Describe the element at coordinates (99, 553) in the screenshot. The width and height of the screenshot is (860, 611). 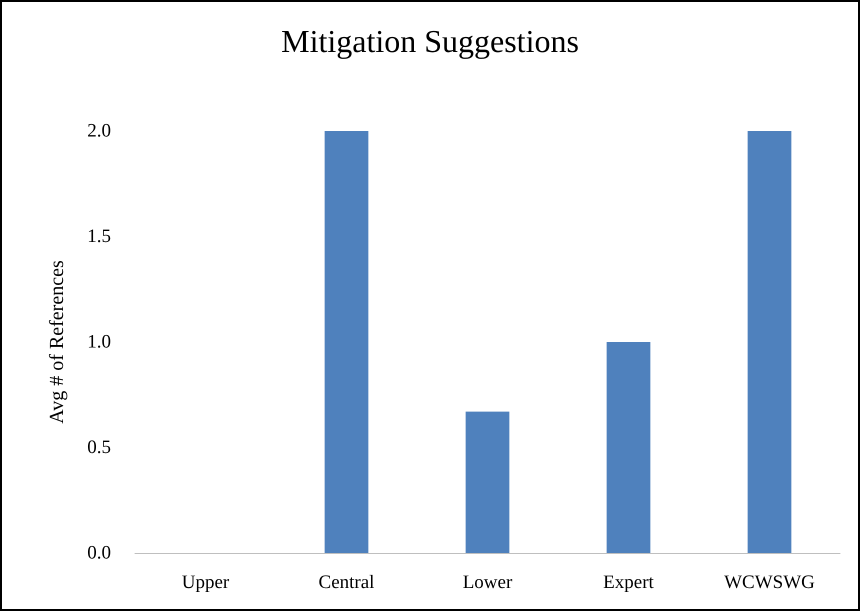
I see `y-tick-label: 0.0` at that location.